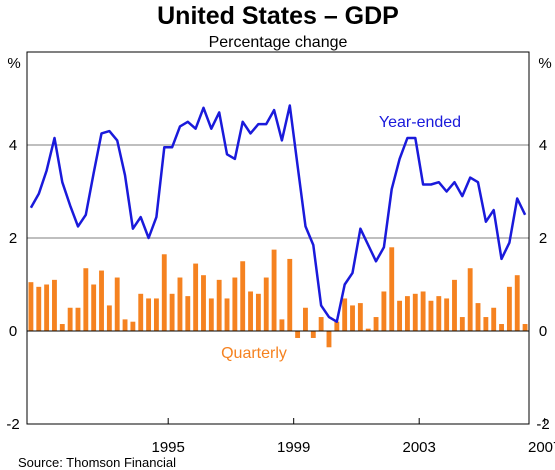  What do you see at coordinates (168, 447) in the screenshot?
I see `x-tick-label: 1995` at bounding box center [168, 447].